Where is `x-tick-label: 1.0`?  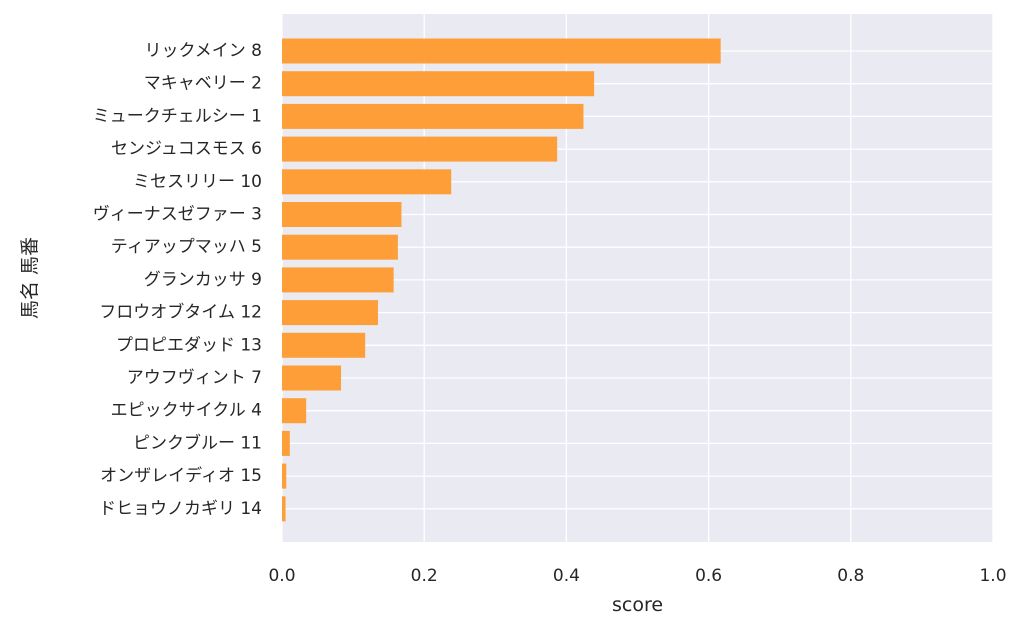 x-tick-label: 1.0 is located at coordinates (992, 576).